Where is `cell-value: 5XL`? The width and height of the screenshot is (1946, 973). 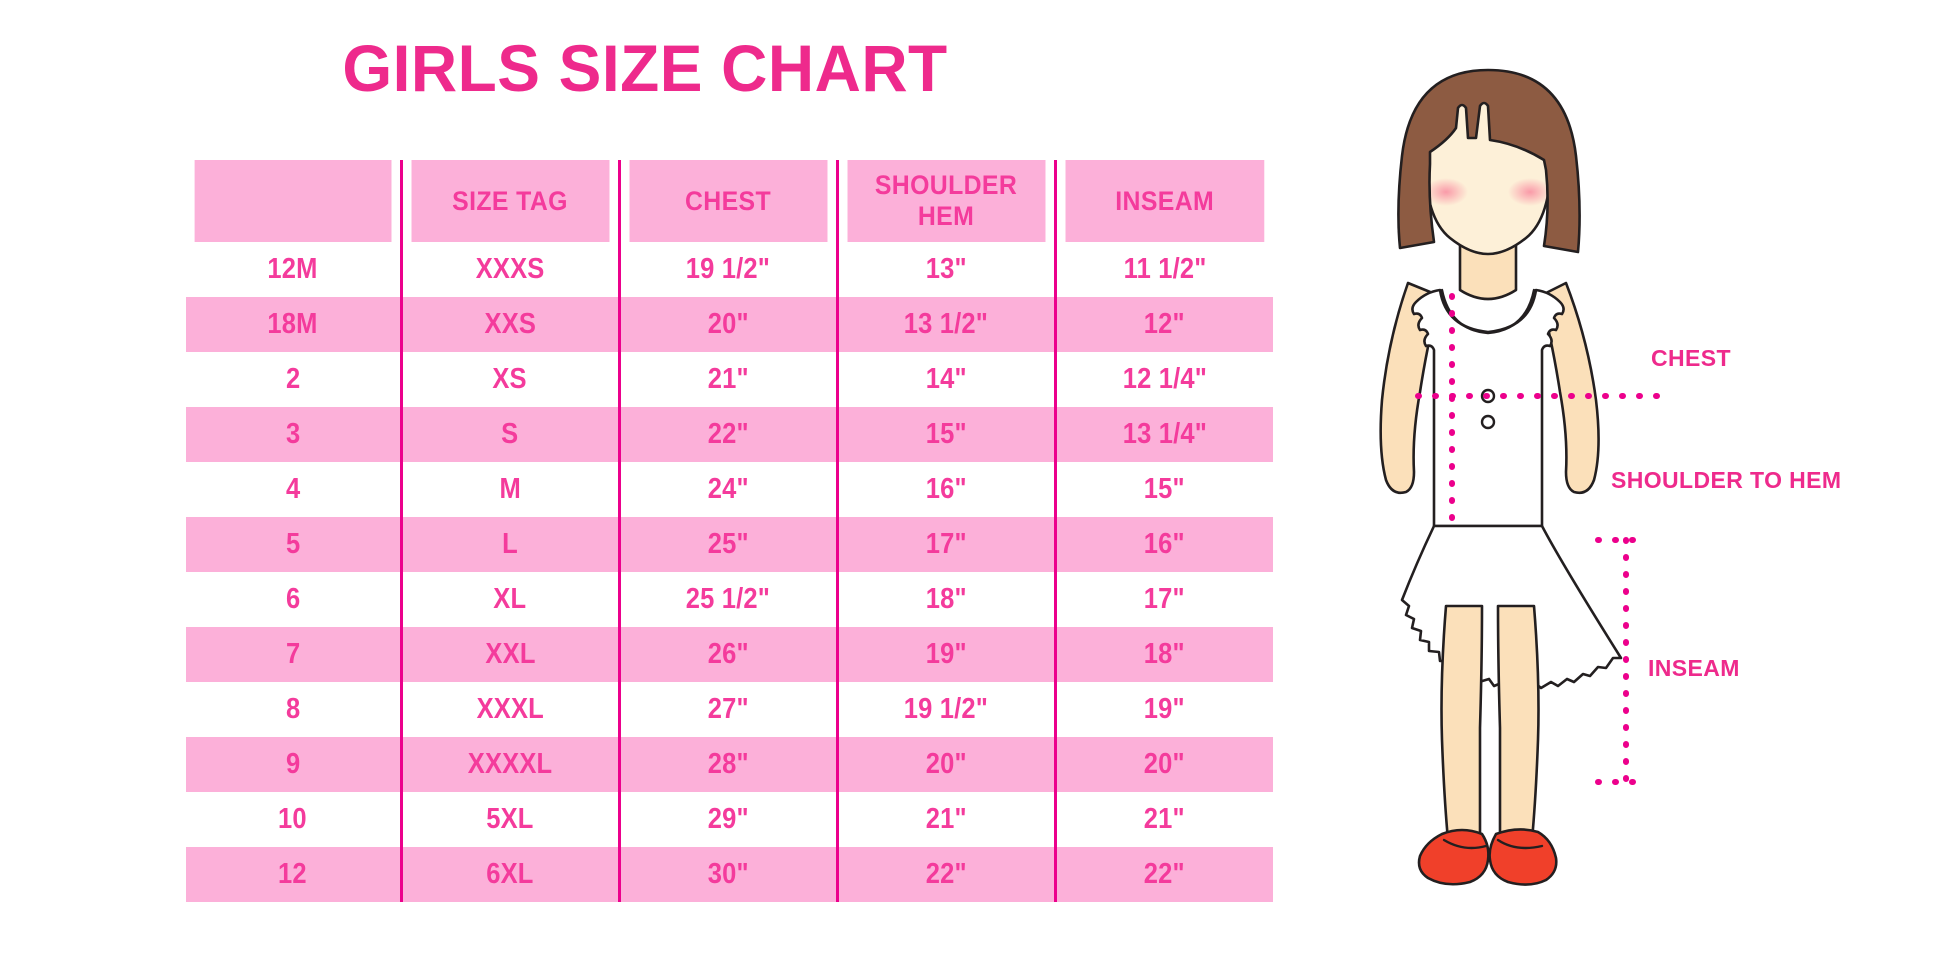 cell-value: 5XL is located at coordinates (510, 819).